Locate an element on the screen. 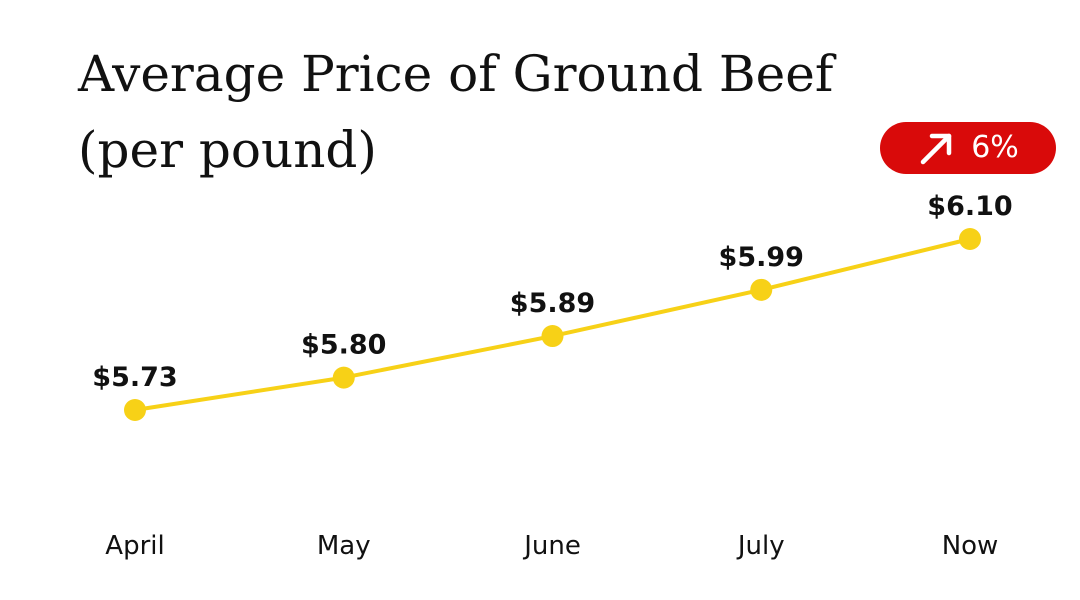 The width and height of the screenshot is (1080, 600). arrow-up-right-icon is located at coordinates (936, 149).